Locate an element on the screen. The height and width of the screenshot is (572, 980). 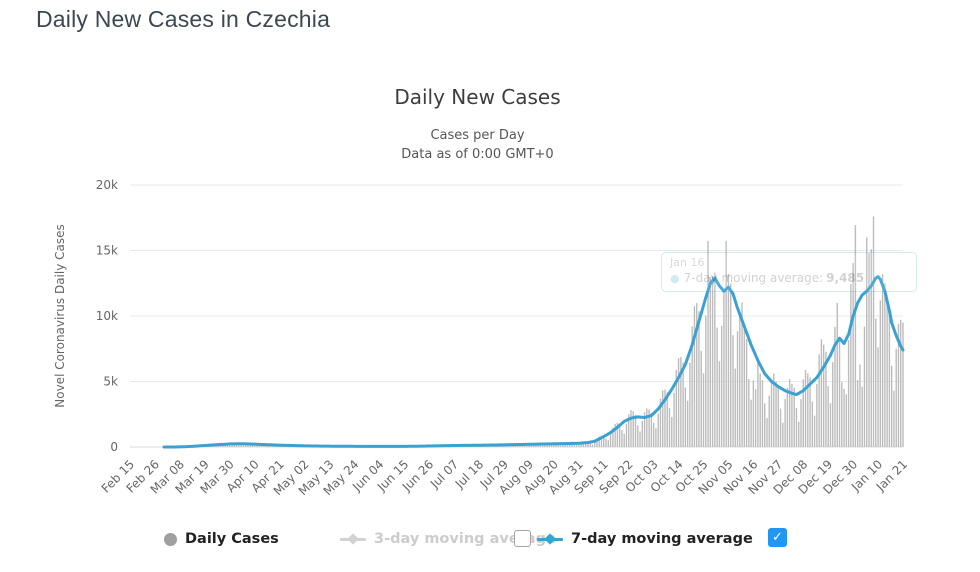
tooltip-row: 7-day moving average:9,485 is located at coordinates (789, 278).